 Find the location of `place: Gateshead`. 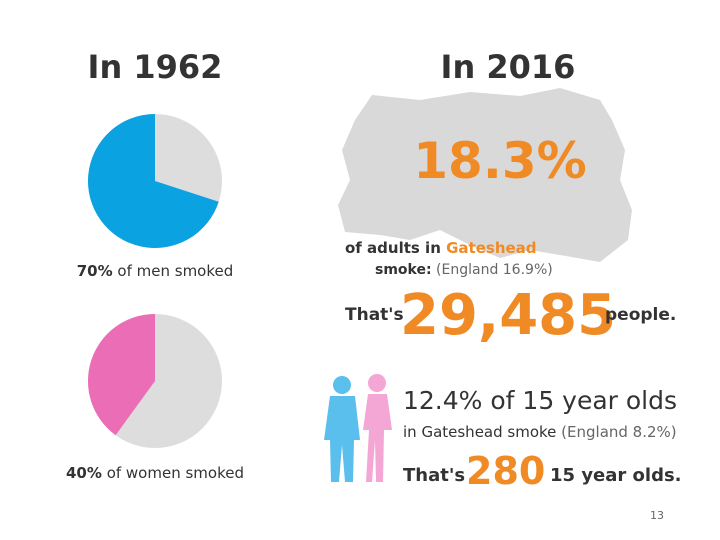

place: Gateshead is located at coordinates (491, 248).